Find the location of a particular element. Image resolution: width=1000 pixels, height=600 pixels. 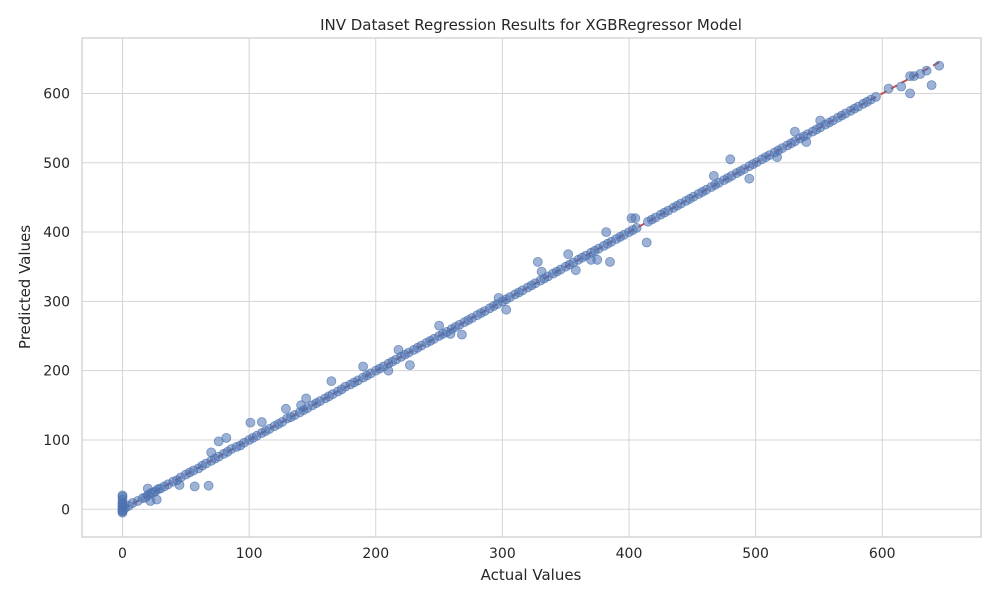

y-tick-label: 400 is located at coordinates (56, 233).